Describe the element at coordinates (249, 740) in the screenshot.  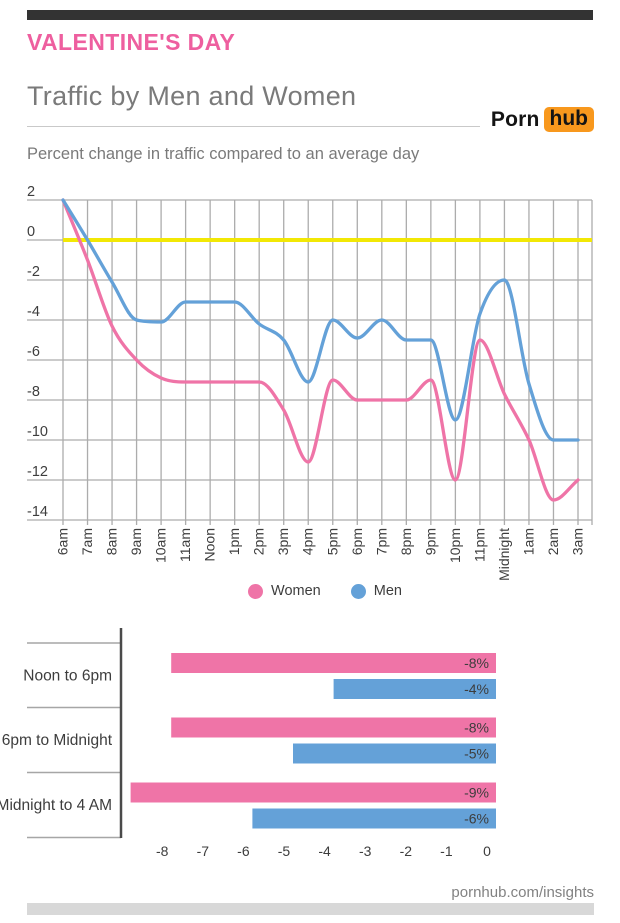
I see `bar-row: 6pm to Midnight -8% -5%` at that location.